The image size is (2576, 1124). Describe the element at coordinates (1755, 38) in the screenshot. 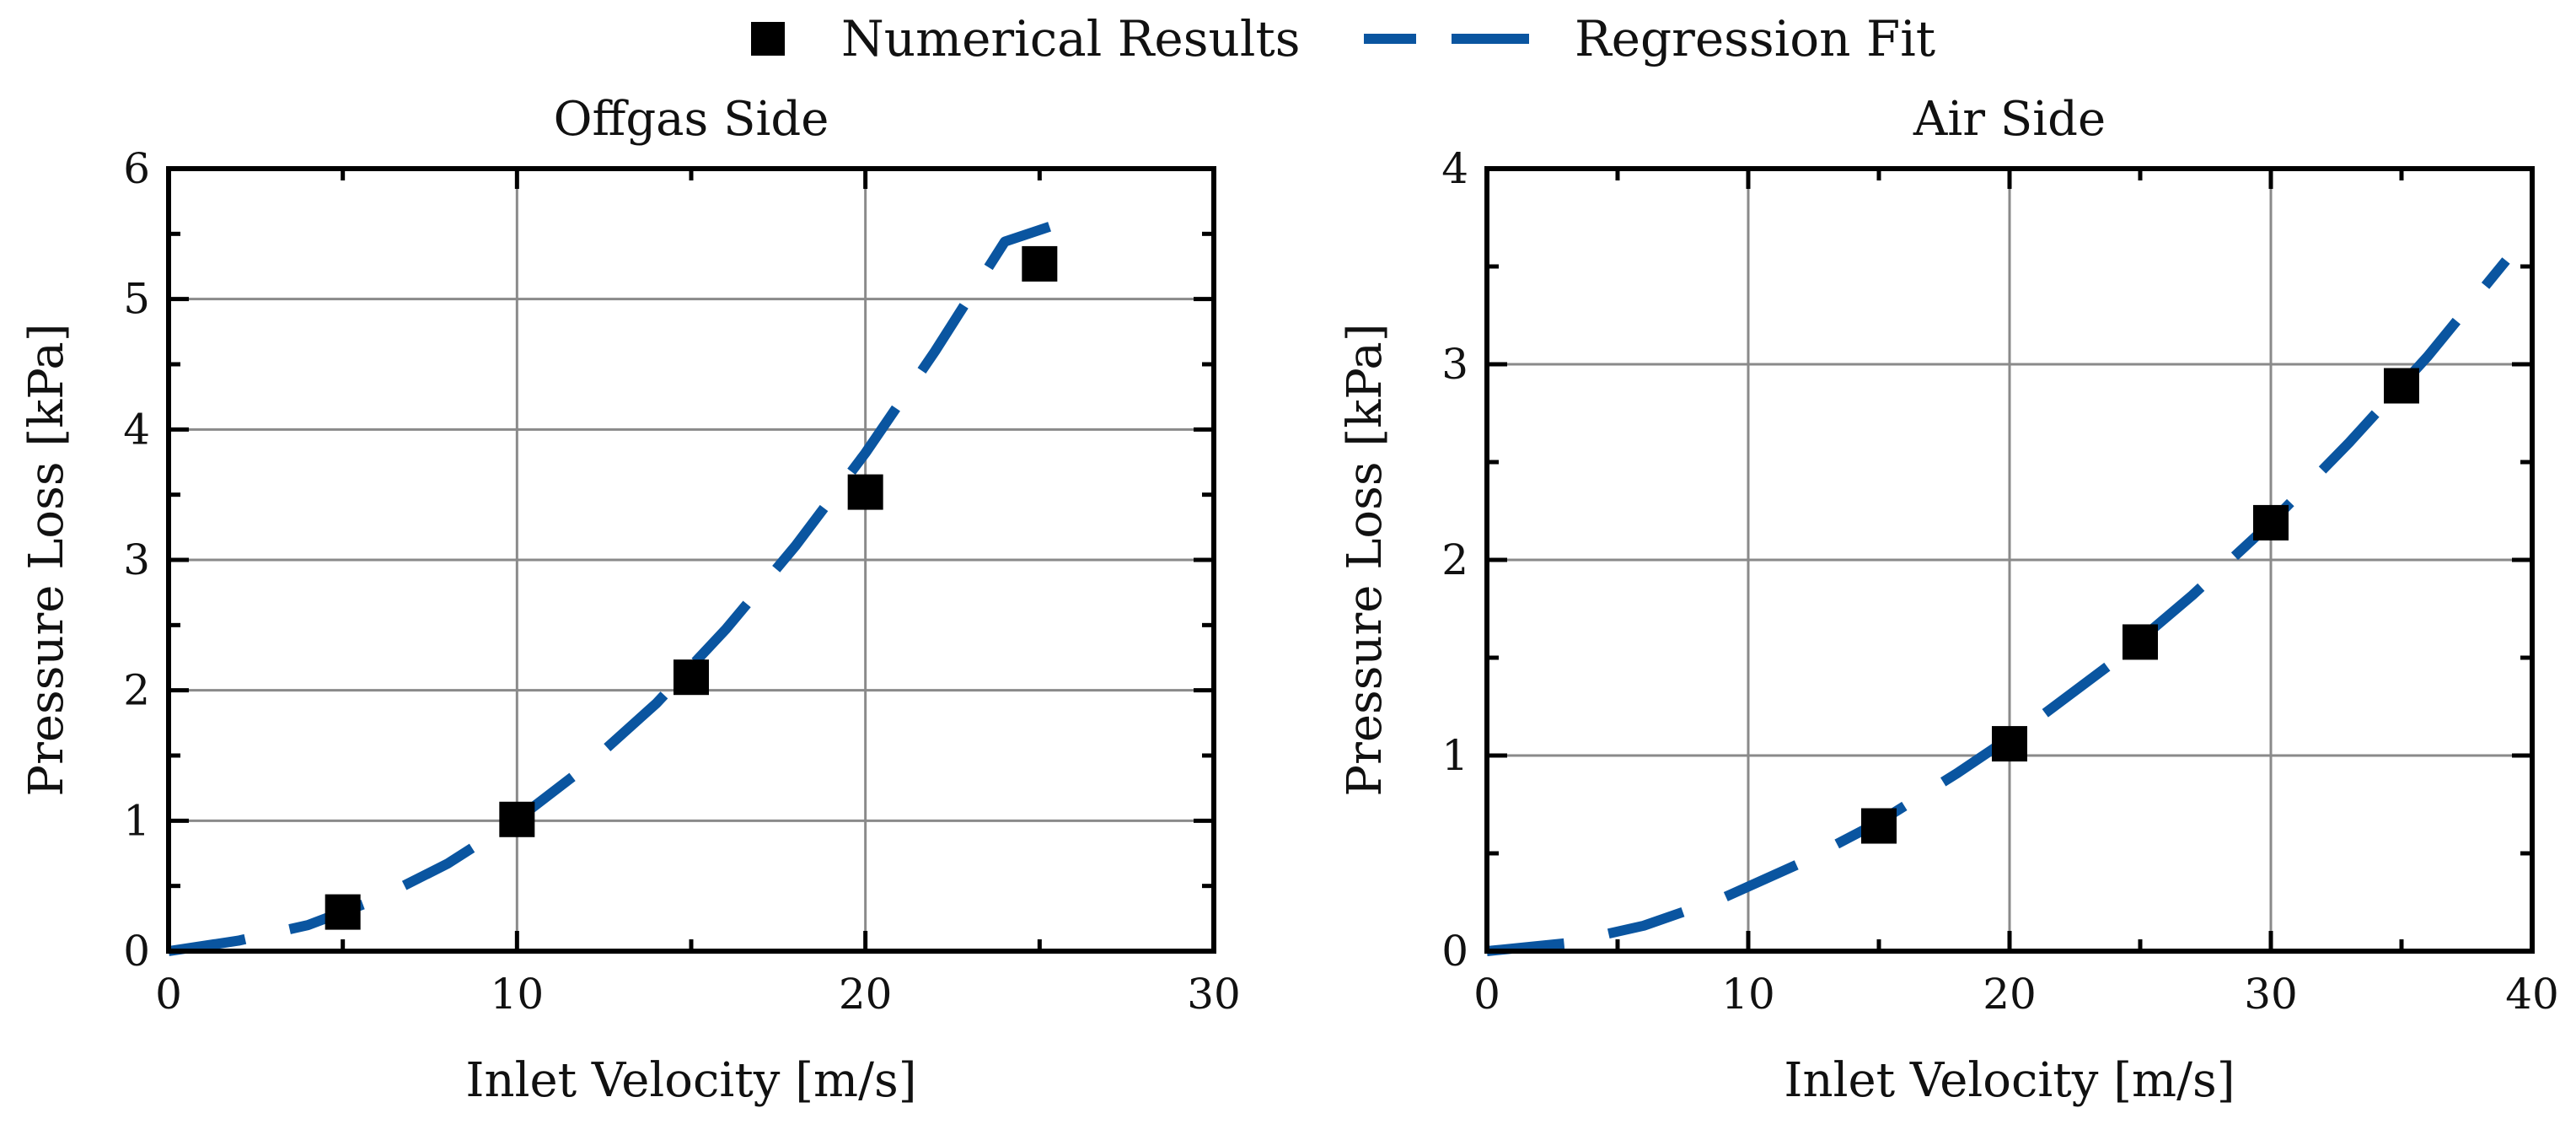

I see `legend-fit-label: Regression Fit` at that location.